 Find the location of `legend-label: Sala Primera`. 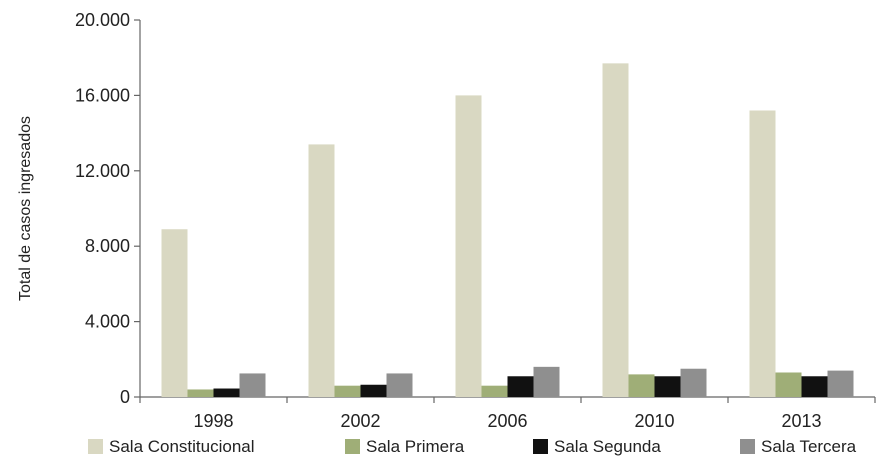

legend-label: Sala Primera is located at coordinates (415, 446).